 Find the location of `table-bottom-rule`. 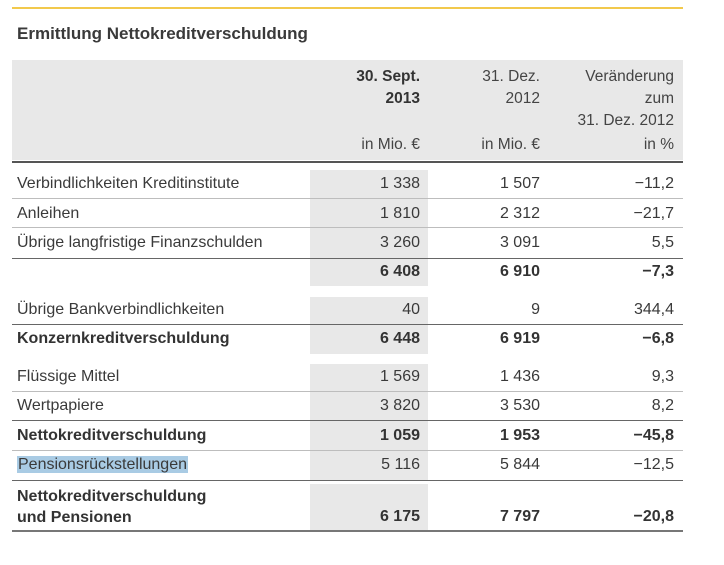

table-bottom-rule is located at coordinates (347, 531).